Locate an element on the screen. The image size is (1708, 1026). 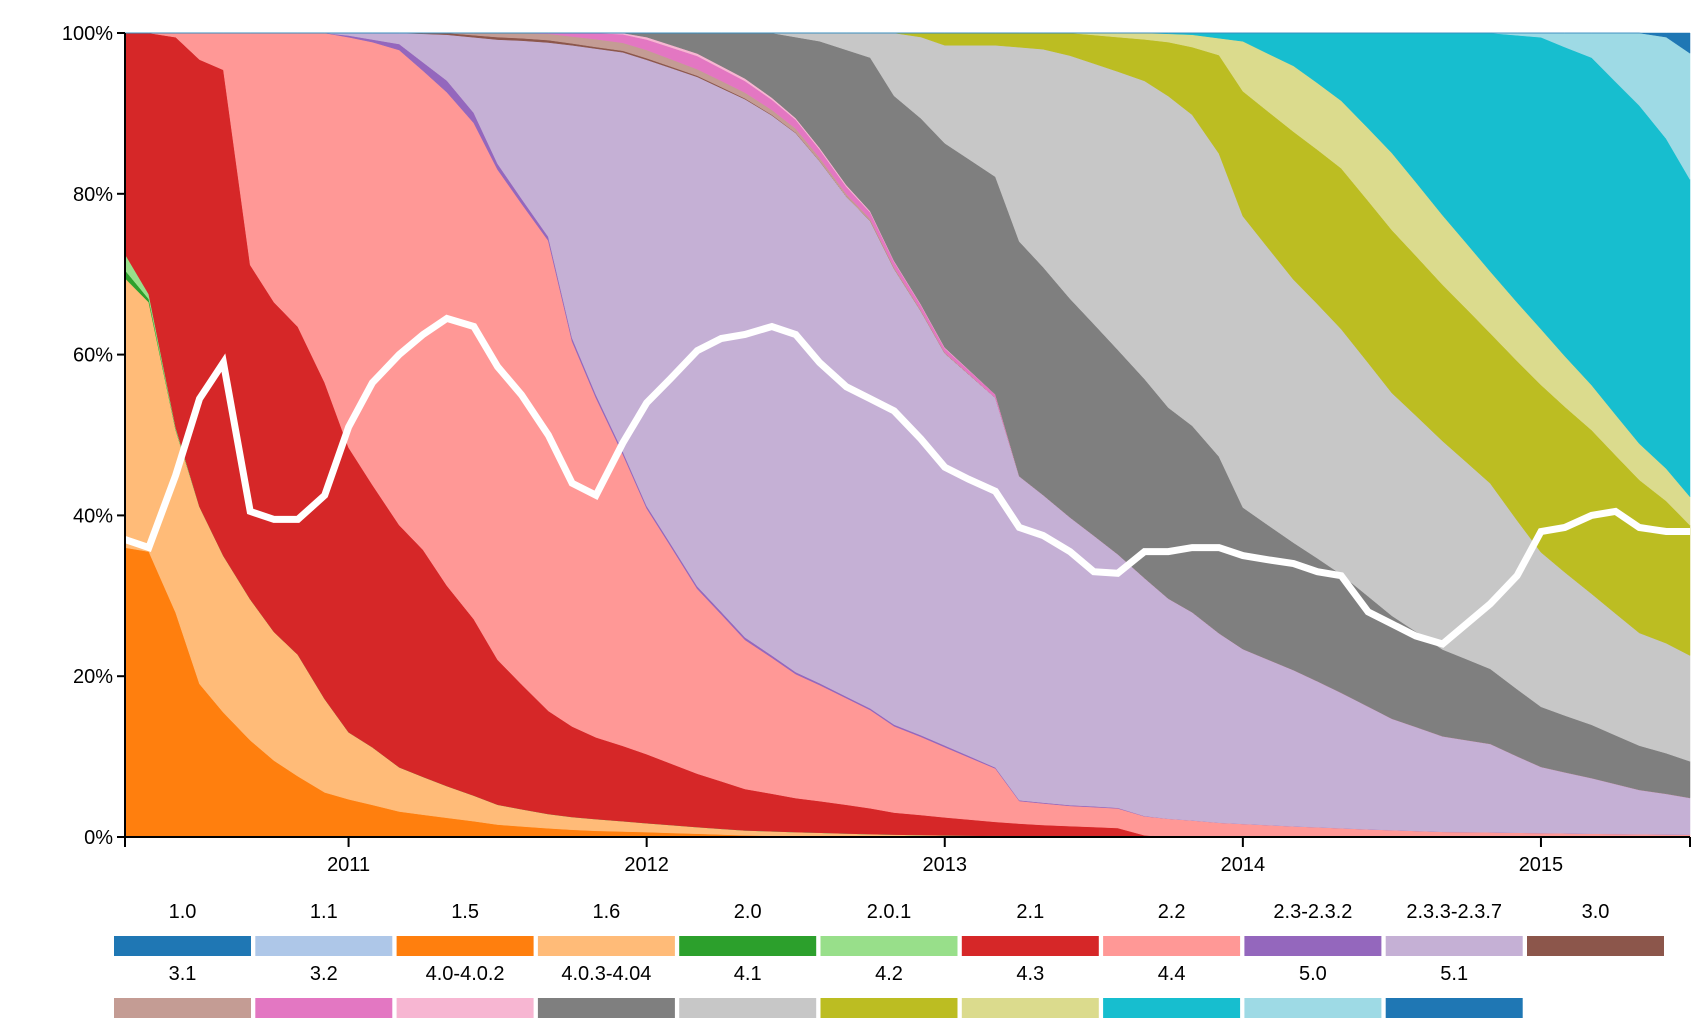
y-tick-label: 80% is located at coordinates (93, 195).